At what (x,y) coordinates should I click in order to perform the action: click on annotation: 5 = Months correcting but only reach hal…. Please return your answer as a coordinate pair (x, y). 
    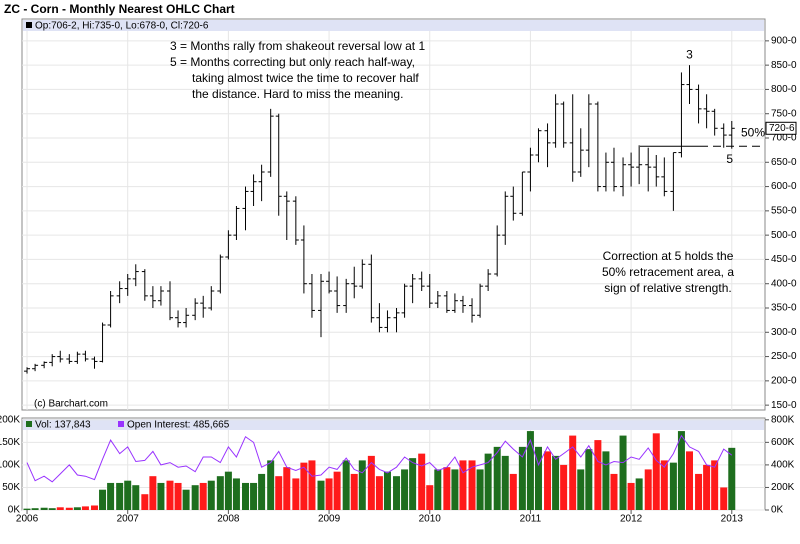
    Looking at the image, I should click on (292, 62).